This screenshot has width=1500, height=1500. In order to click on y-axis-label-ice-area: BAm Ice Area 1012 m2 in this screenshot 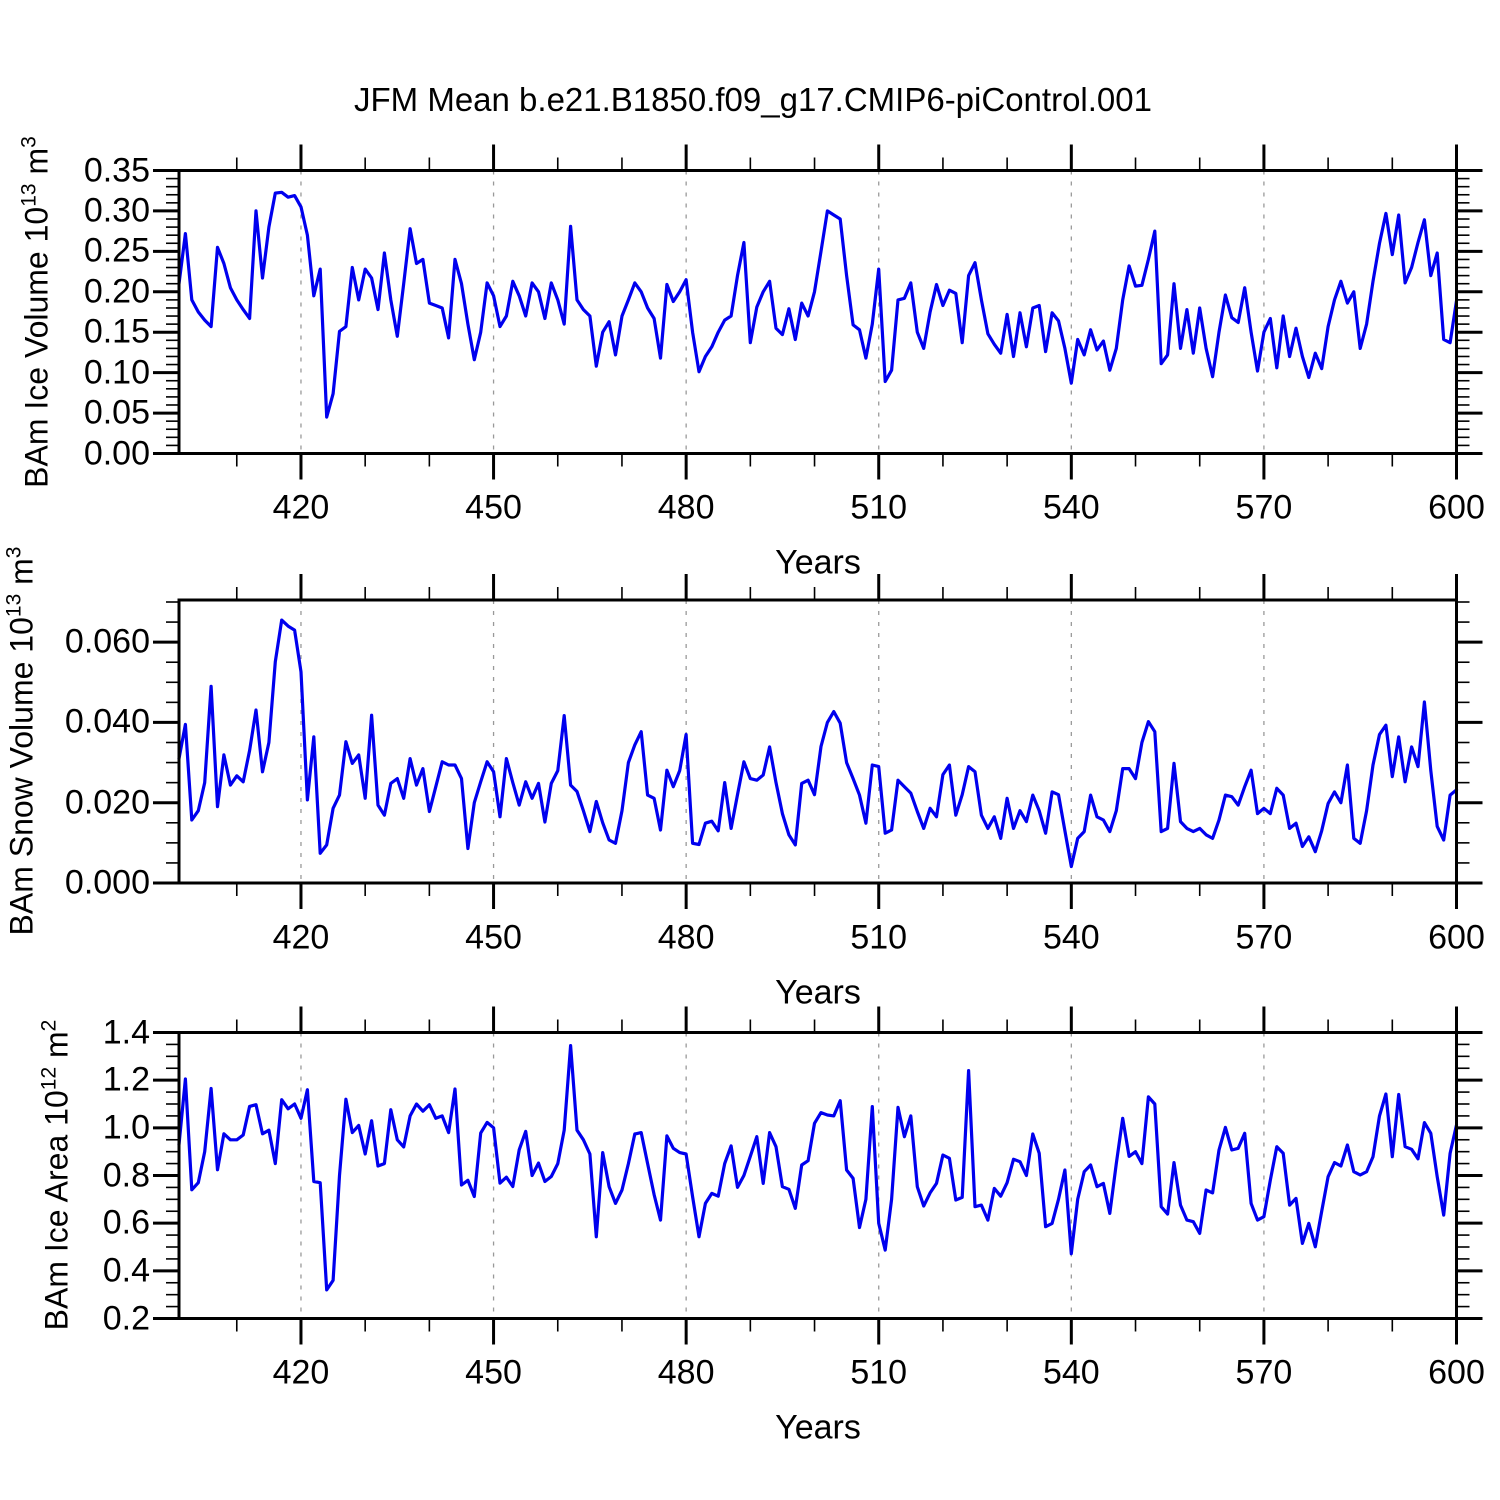, I will do `click(56, 1175)`.